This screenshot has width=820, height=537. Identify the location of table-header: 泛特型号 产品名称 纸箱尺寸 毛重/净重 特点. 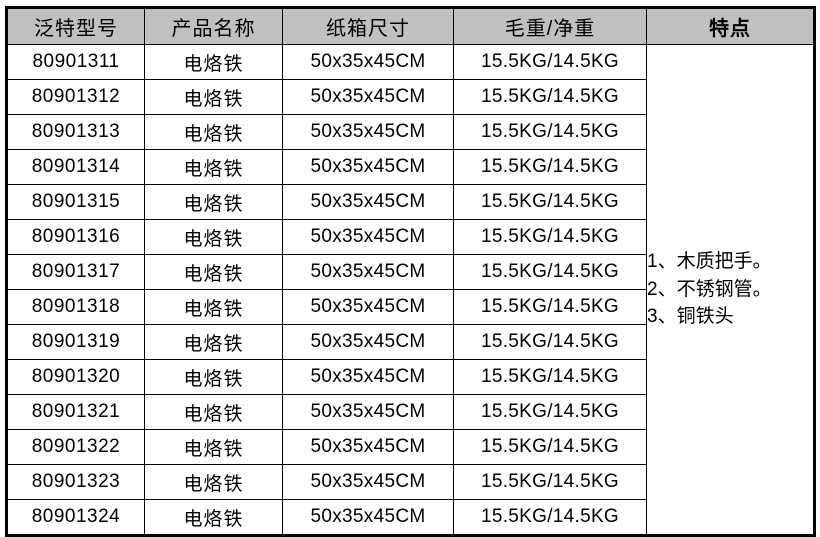
(410, 26).